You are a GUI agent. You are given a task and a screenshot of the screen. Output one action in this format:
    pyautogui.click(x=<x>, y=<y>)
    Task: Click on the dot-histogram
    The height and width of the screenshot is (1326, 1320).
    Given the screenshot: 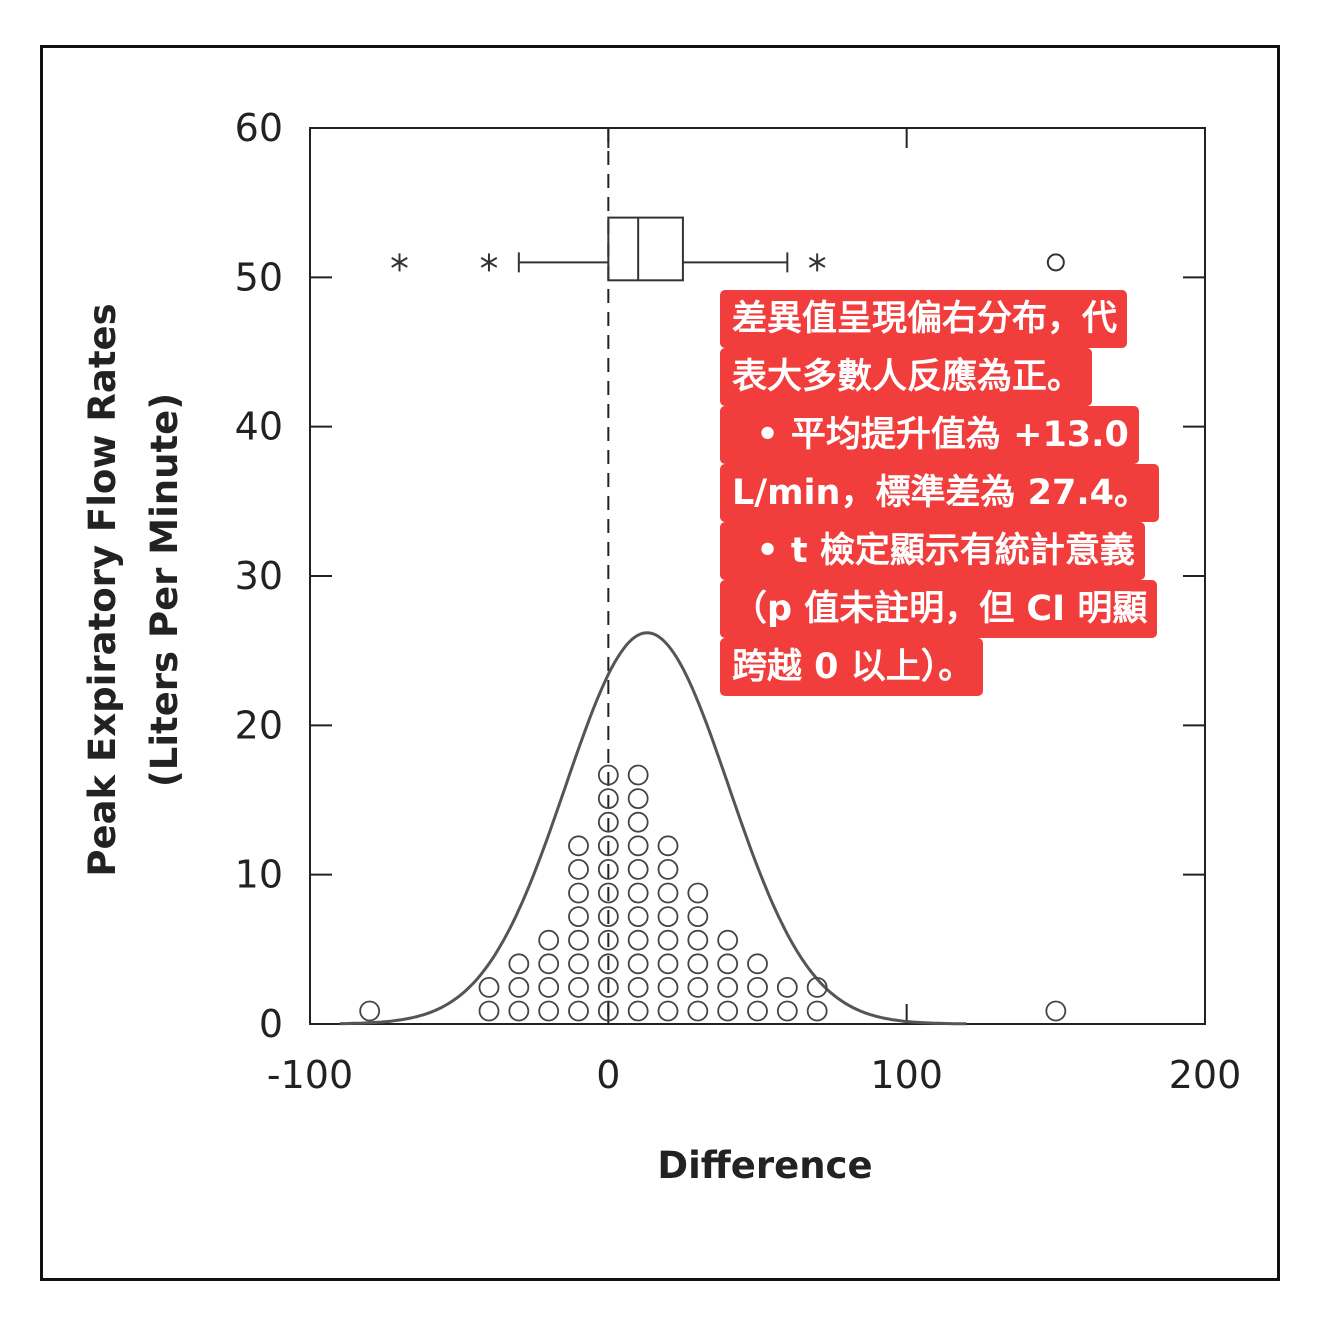 What is the action you would take?
    pyautogui.click(x=713, y=893)
    